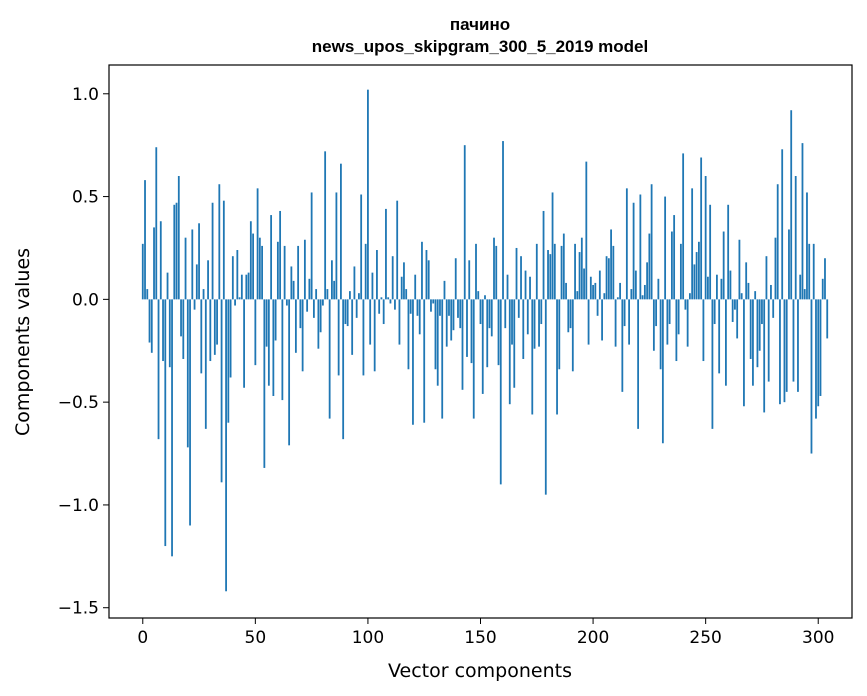  Describe the element at coordinates (256, 638) in the screenshot. I see `x-tick-label: 50` at that location.